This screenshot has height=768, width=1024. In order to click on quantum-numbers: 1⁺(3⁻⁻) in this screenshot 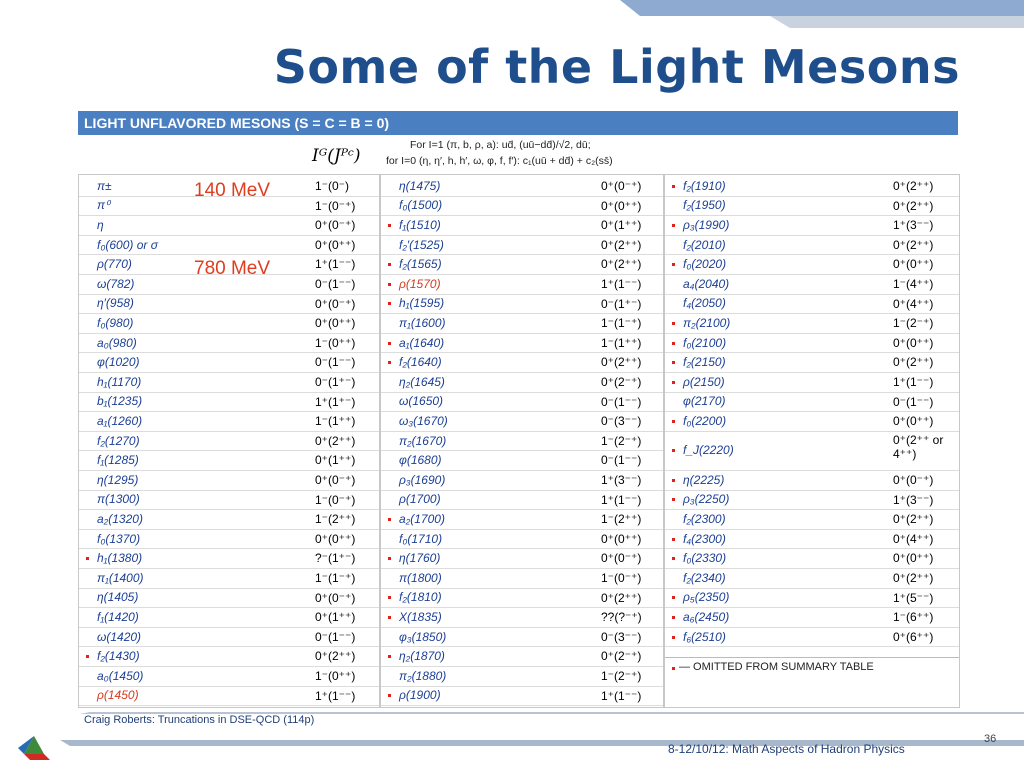, I will do `click(913, 499)`.